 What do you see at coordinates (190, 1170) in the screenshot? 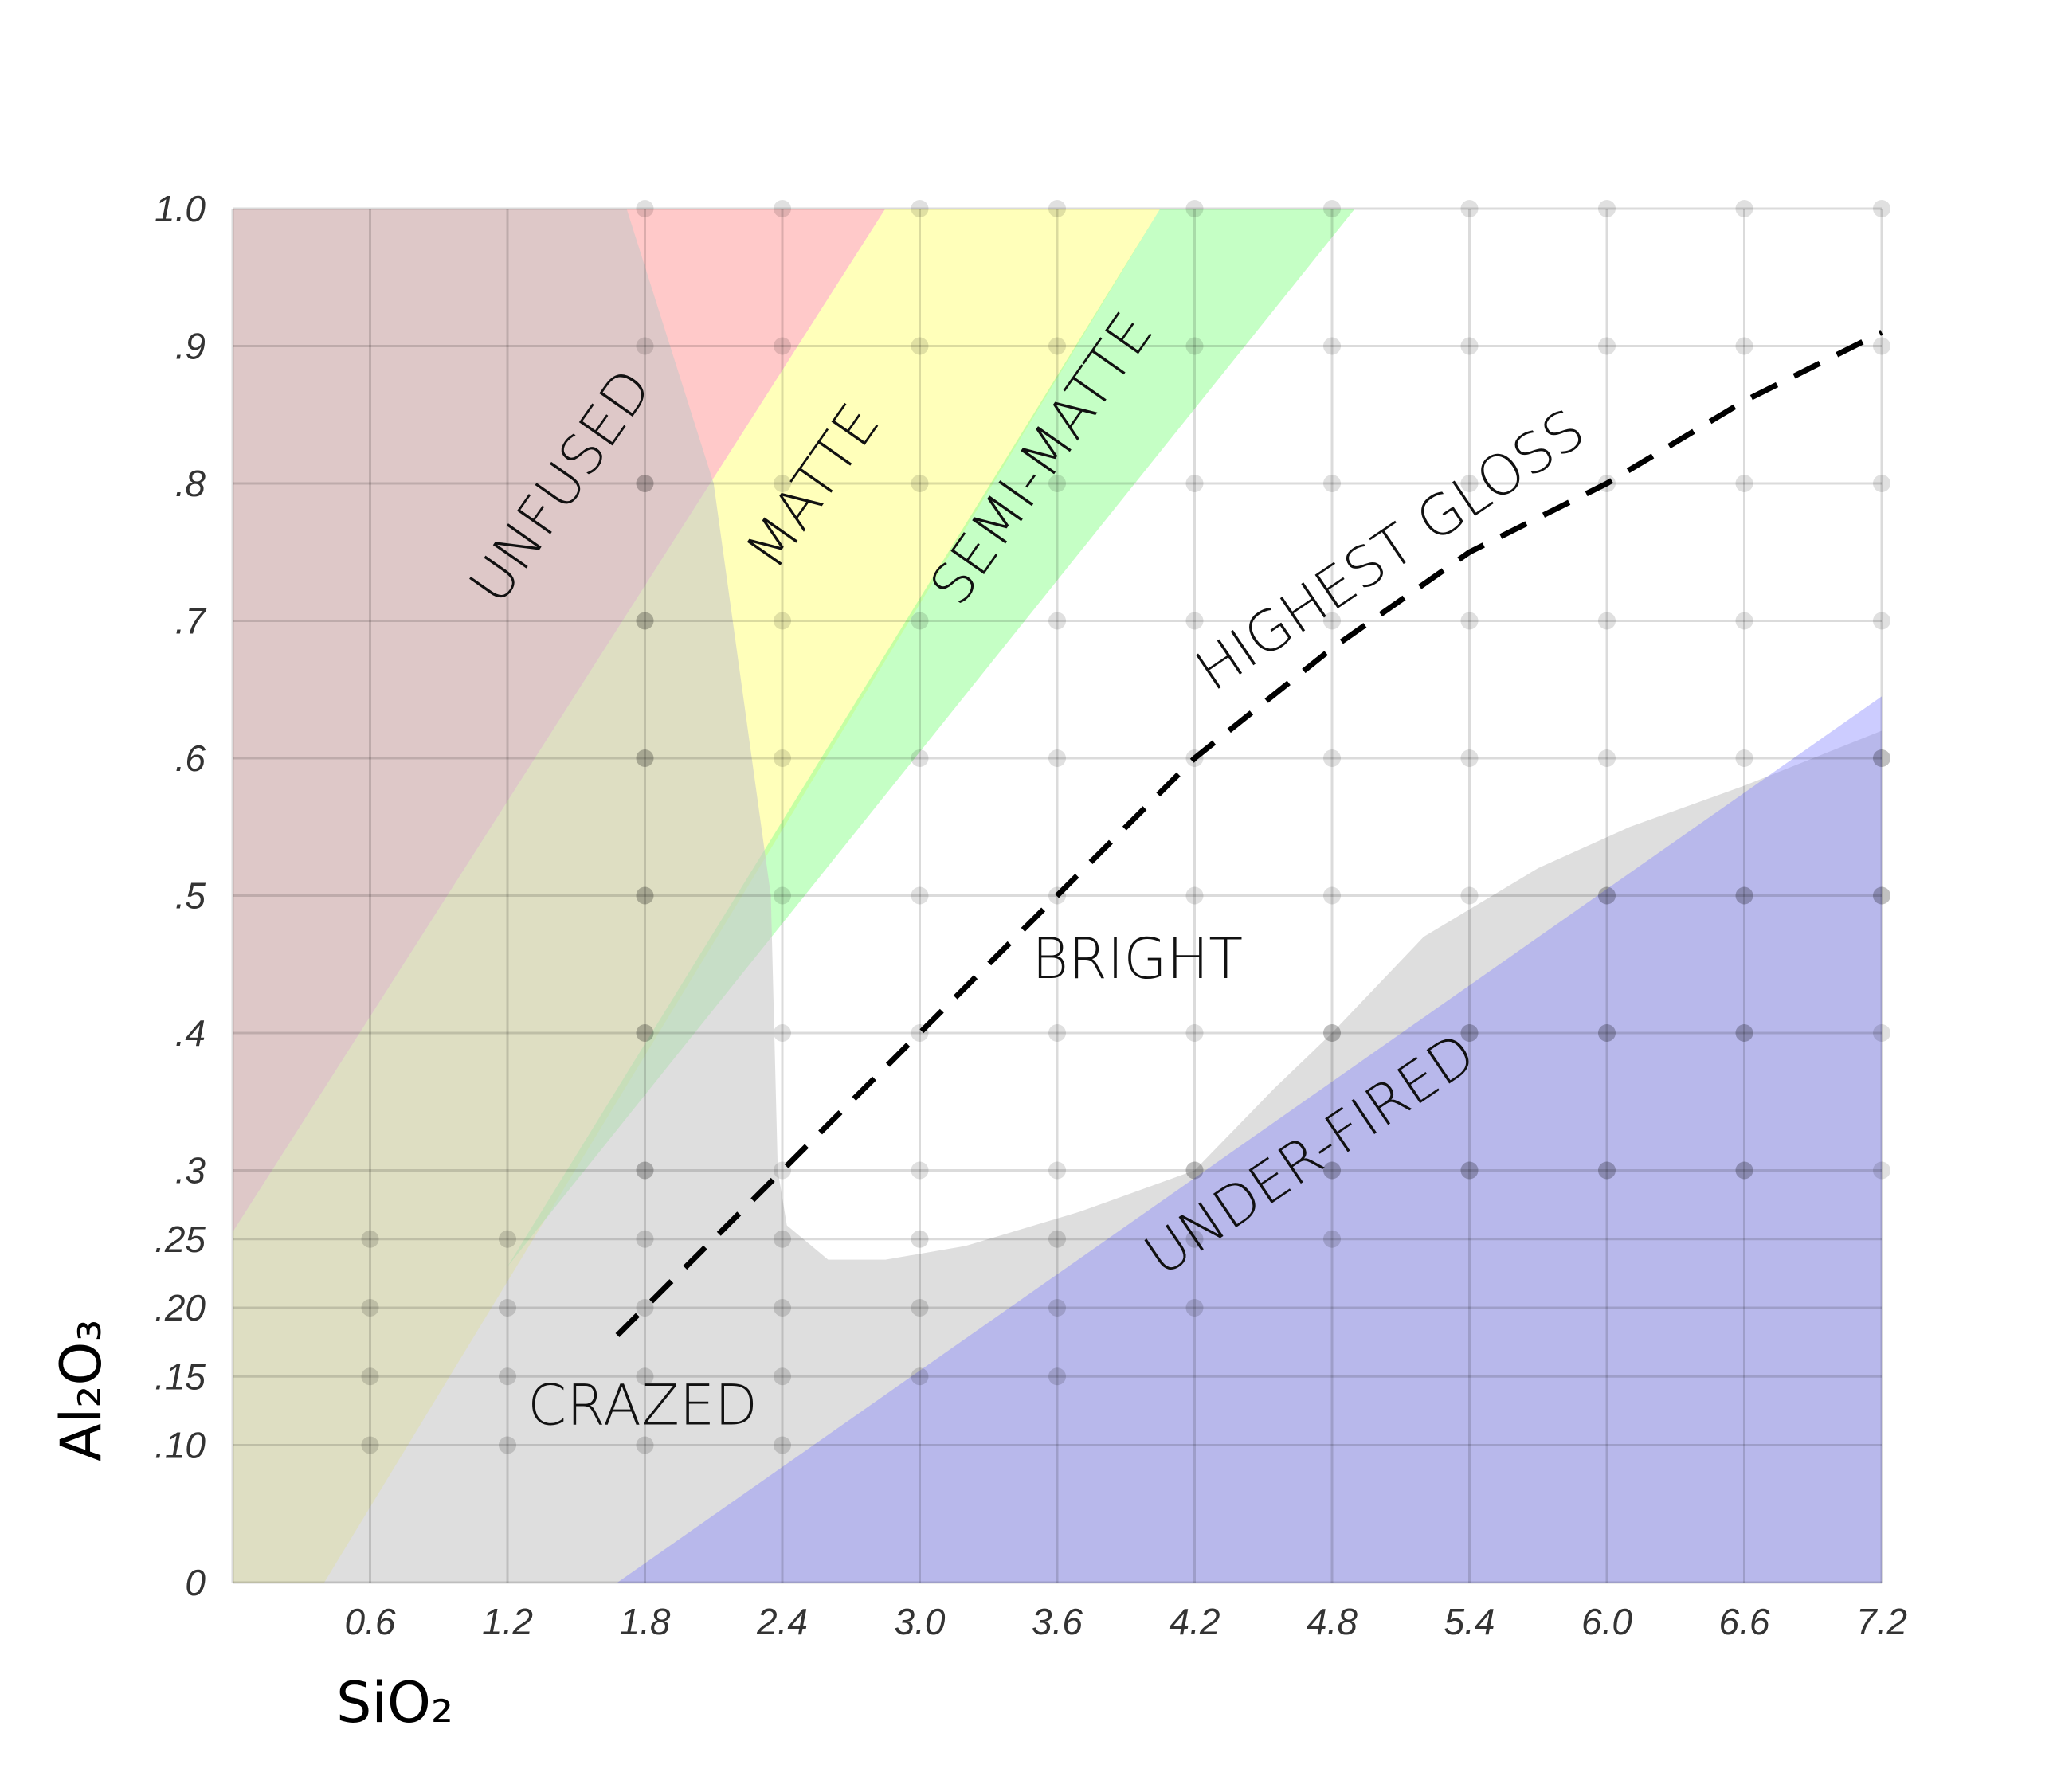
I see `y-tick-label: .3` at bounding box center [190, 1170].